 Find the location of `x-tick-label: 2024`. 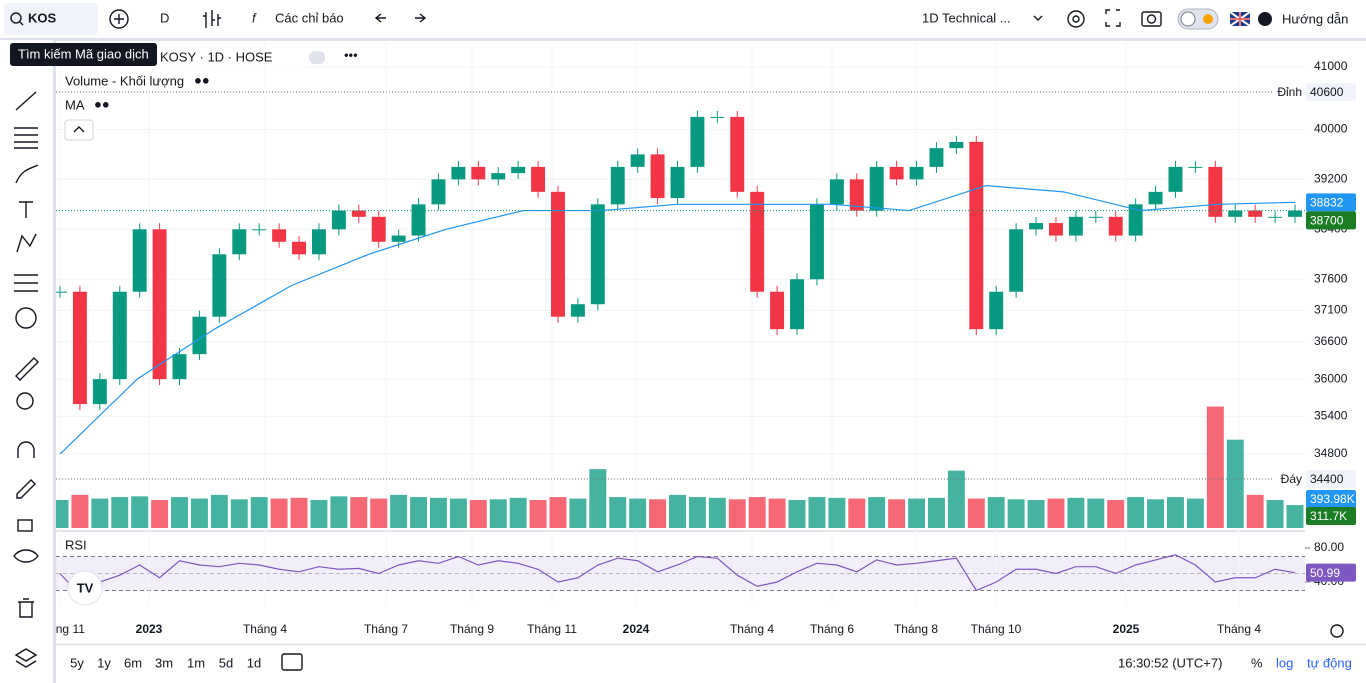

x-tick-label: 2024 is located at coordinates (636, 629).